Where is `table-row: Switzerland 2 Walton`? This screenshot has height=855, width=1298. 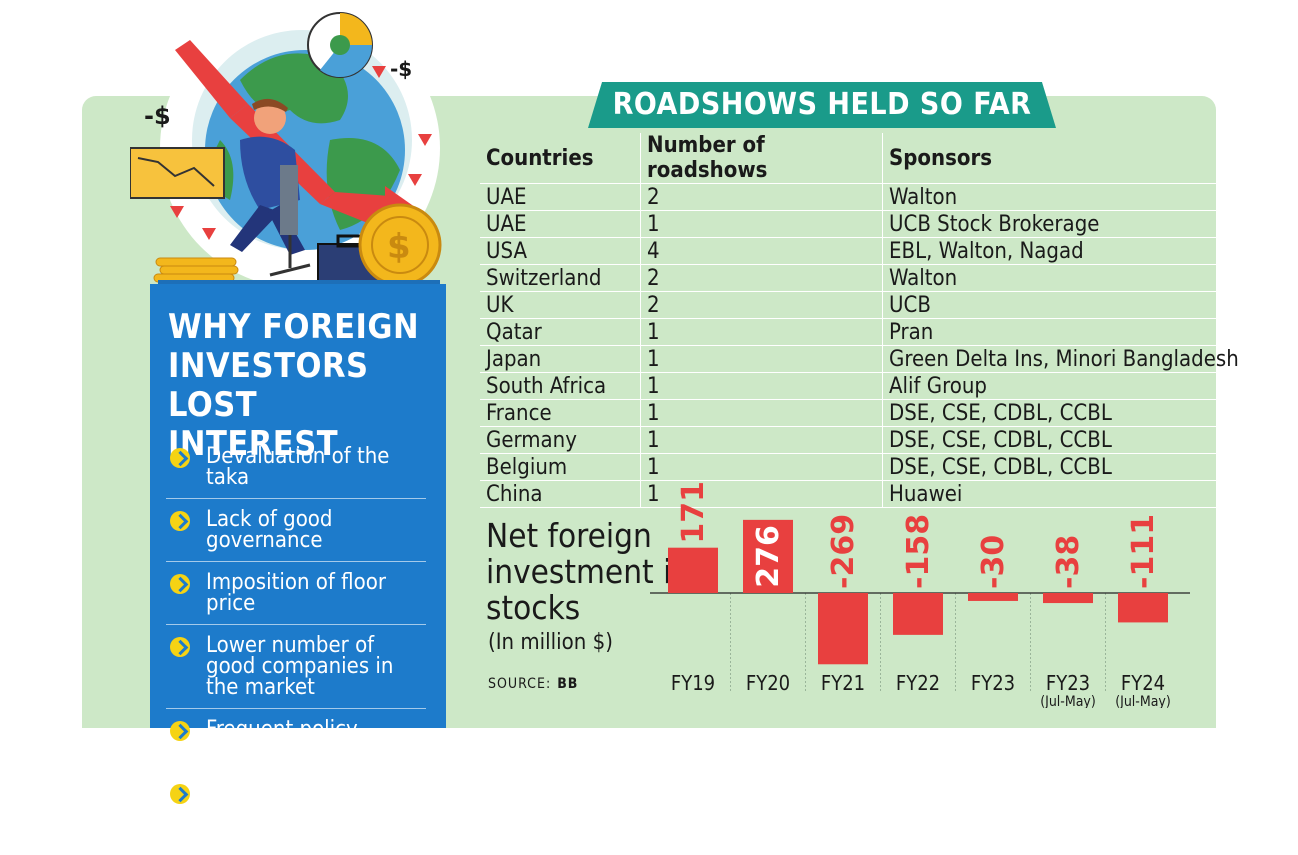 table-row: Switzerland 2 Walton is located at coordinates (862, 278).